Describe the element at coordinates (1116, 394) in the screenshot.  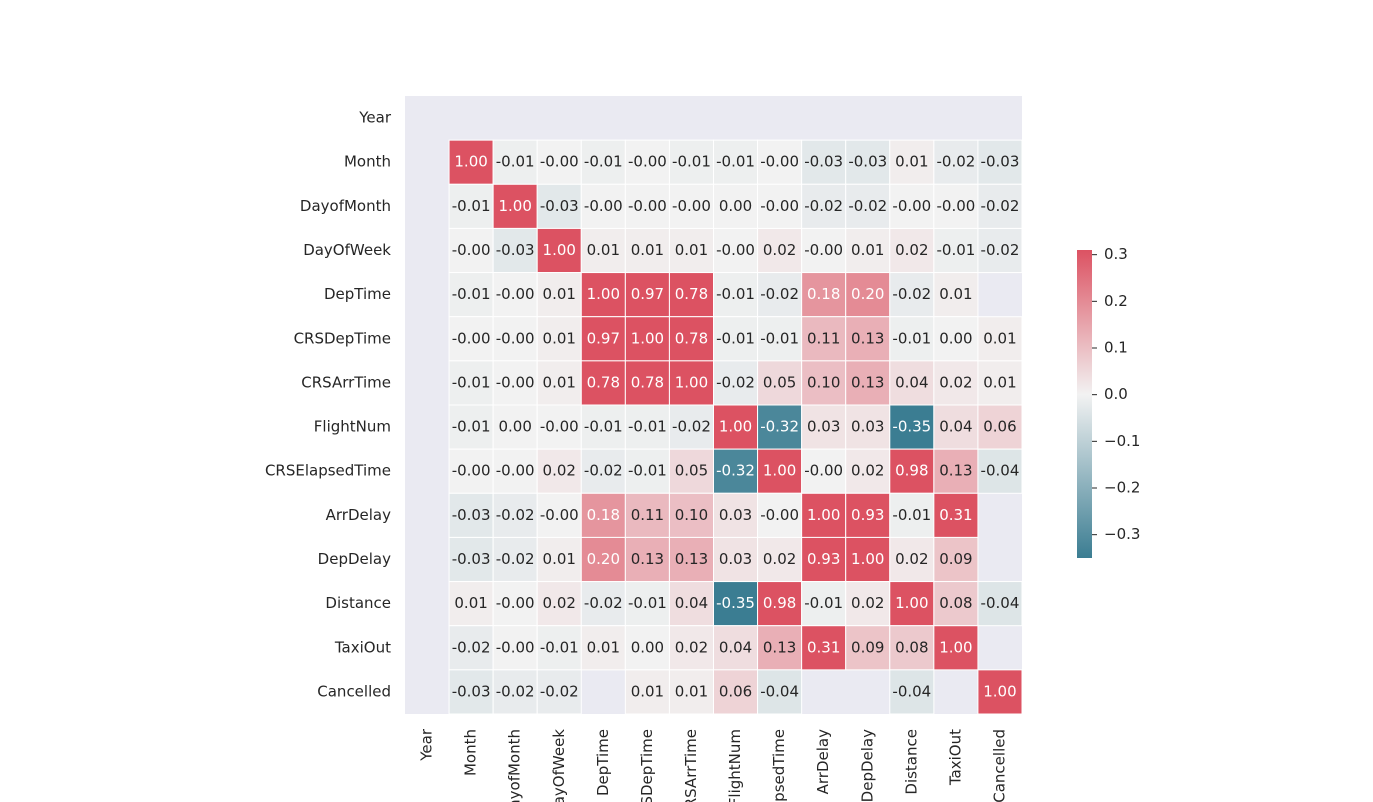
I see `colorbar-tick-label: 0.0` at that location.